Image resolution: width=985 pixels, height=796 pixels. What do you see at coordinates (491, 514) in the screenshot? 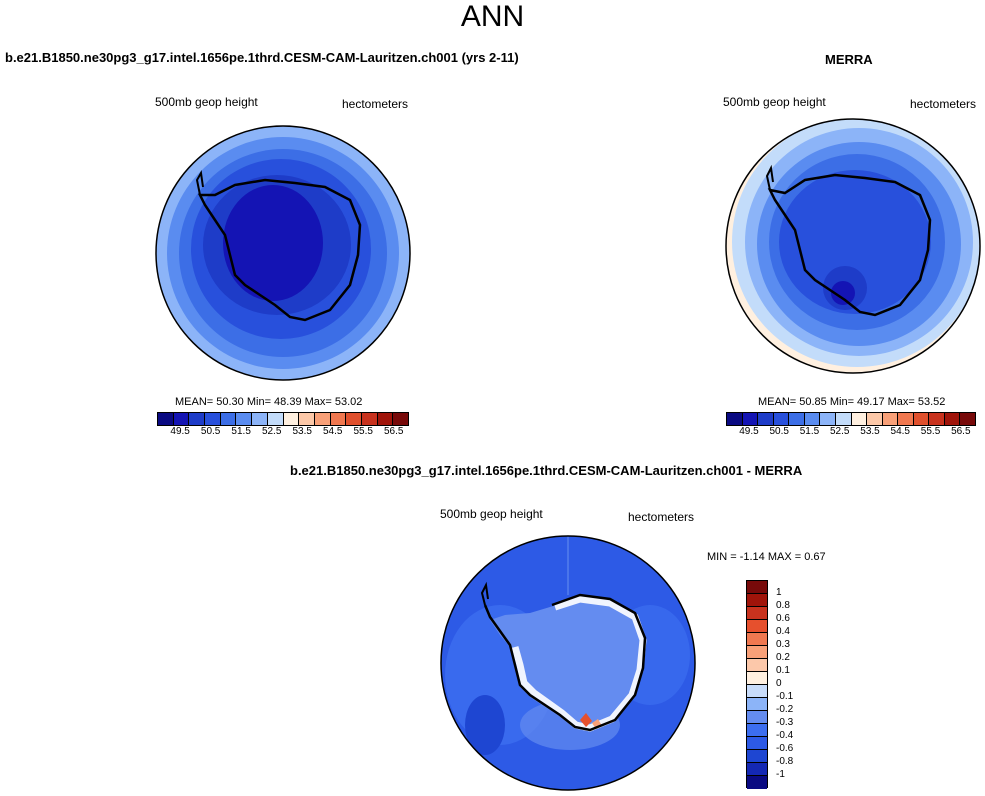
I see `panel-3-field-label: 500mb geop height` at bounding box center [491, 514].